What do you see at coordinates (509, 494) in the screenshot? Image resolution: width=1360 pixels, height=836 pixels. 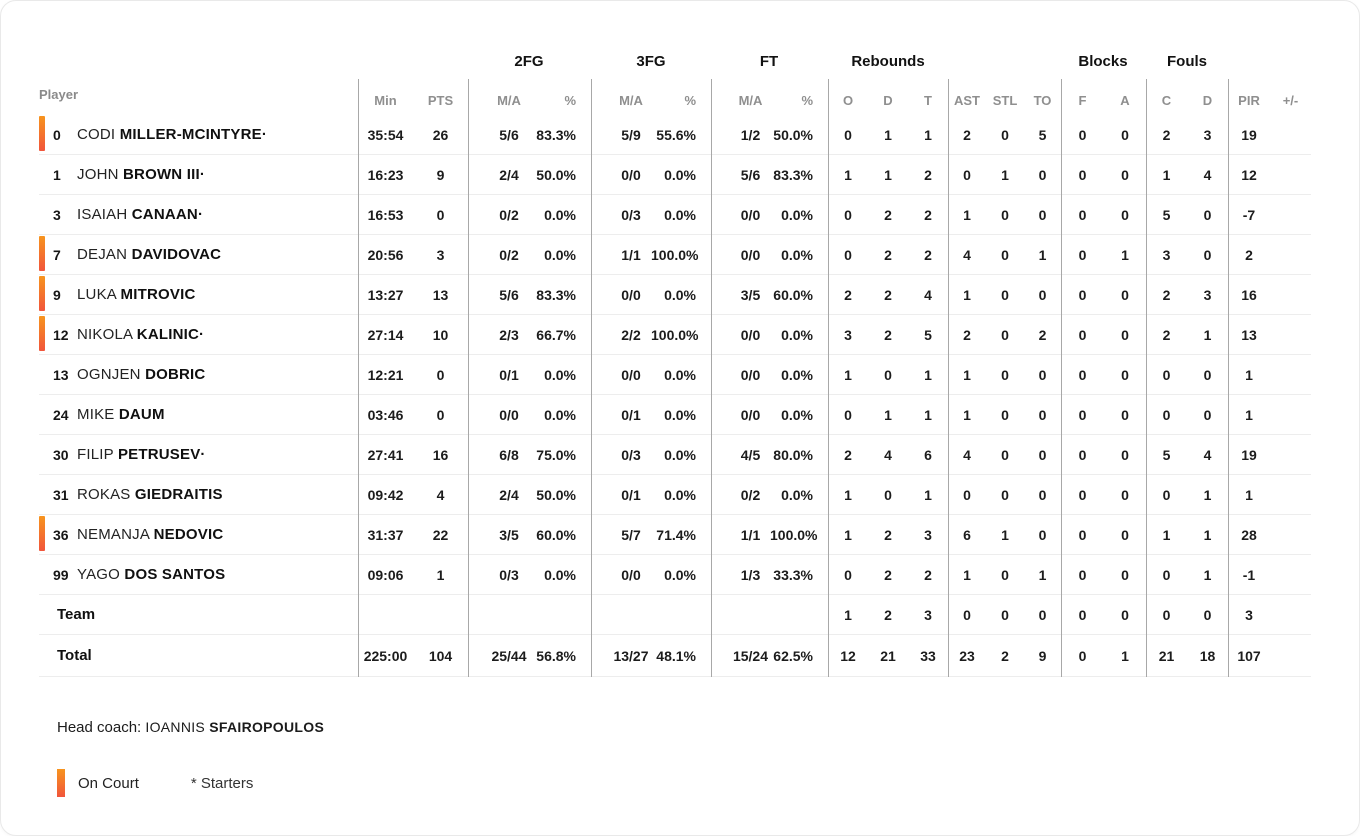 I see `stat-fg2_ma: 2/4` at bounding box center [509, 494].